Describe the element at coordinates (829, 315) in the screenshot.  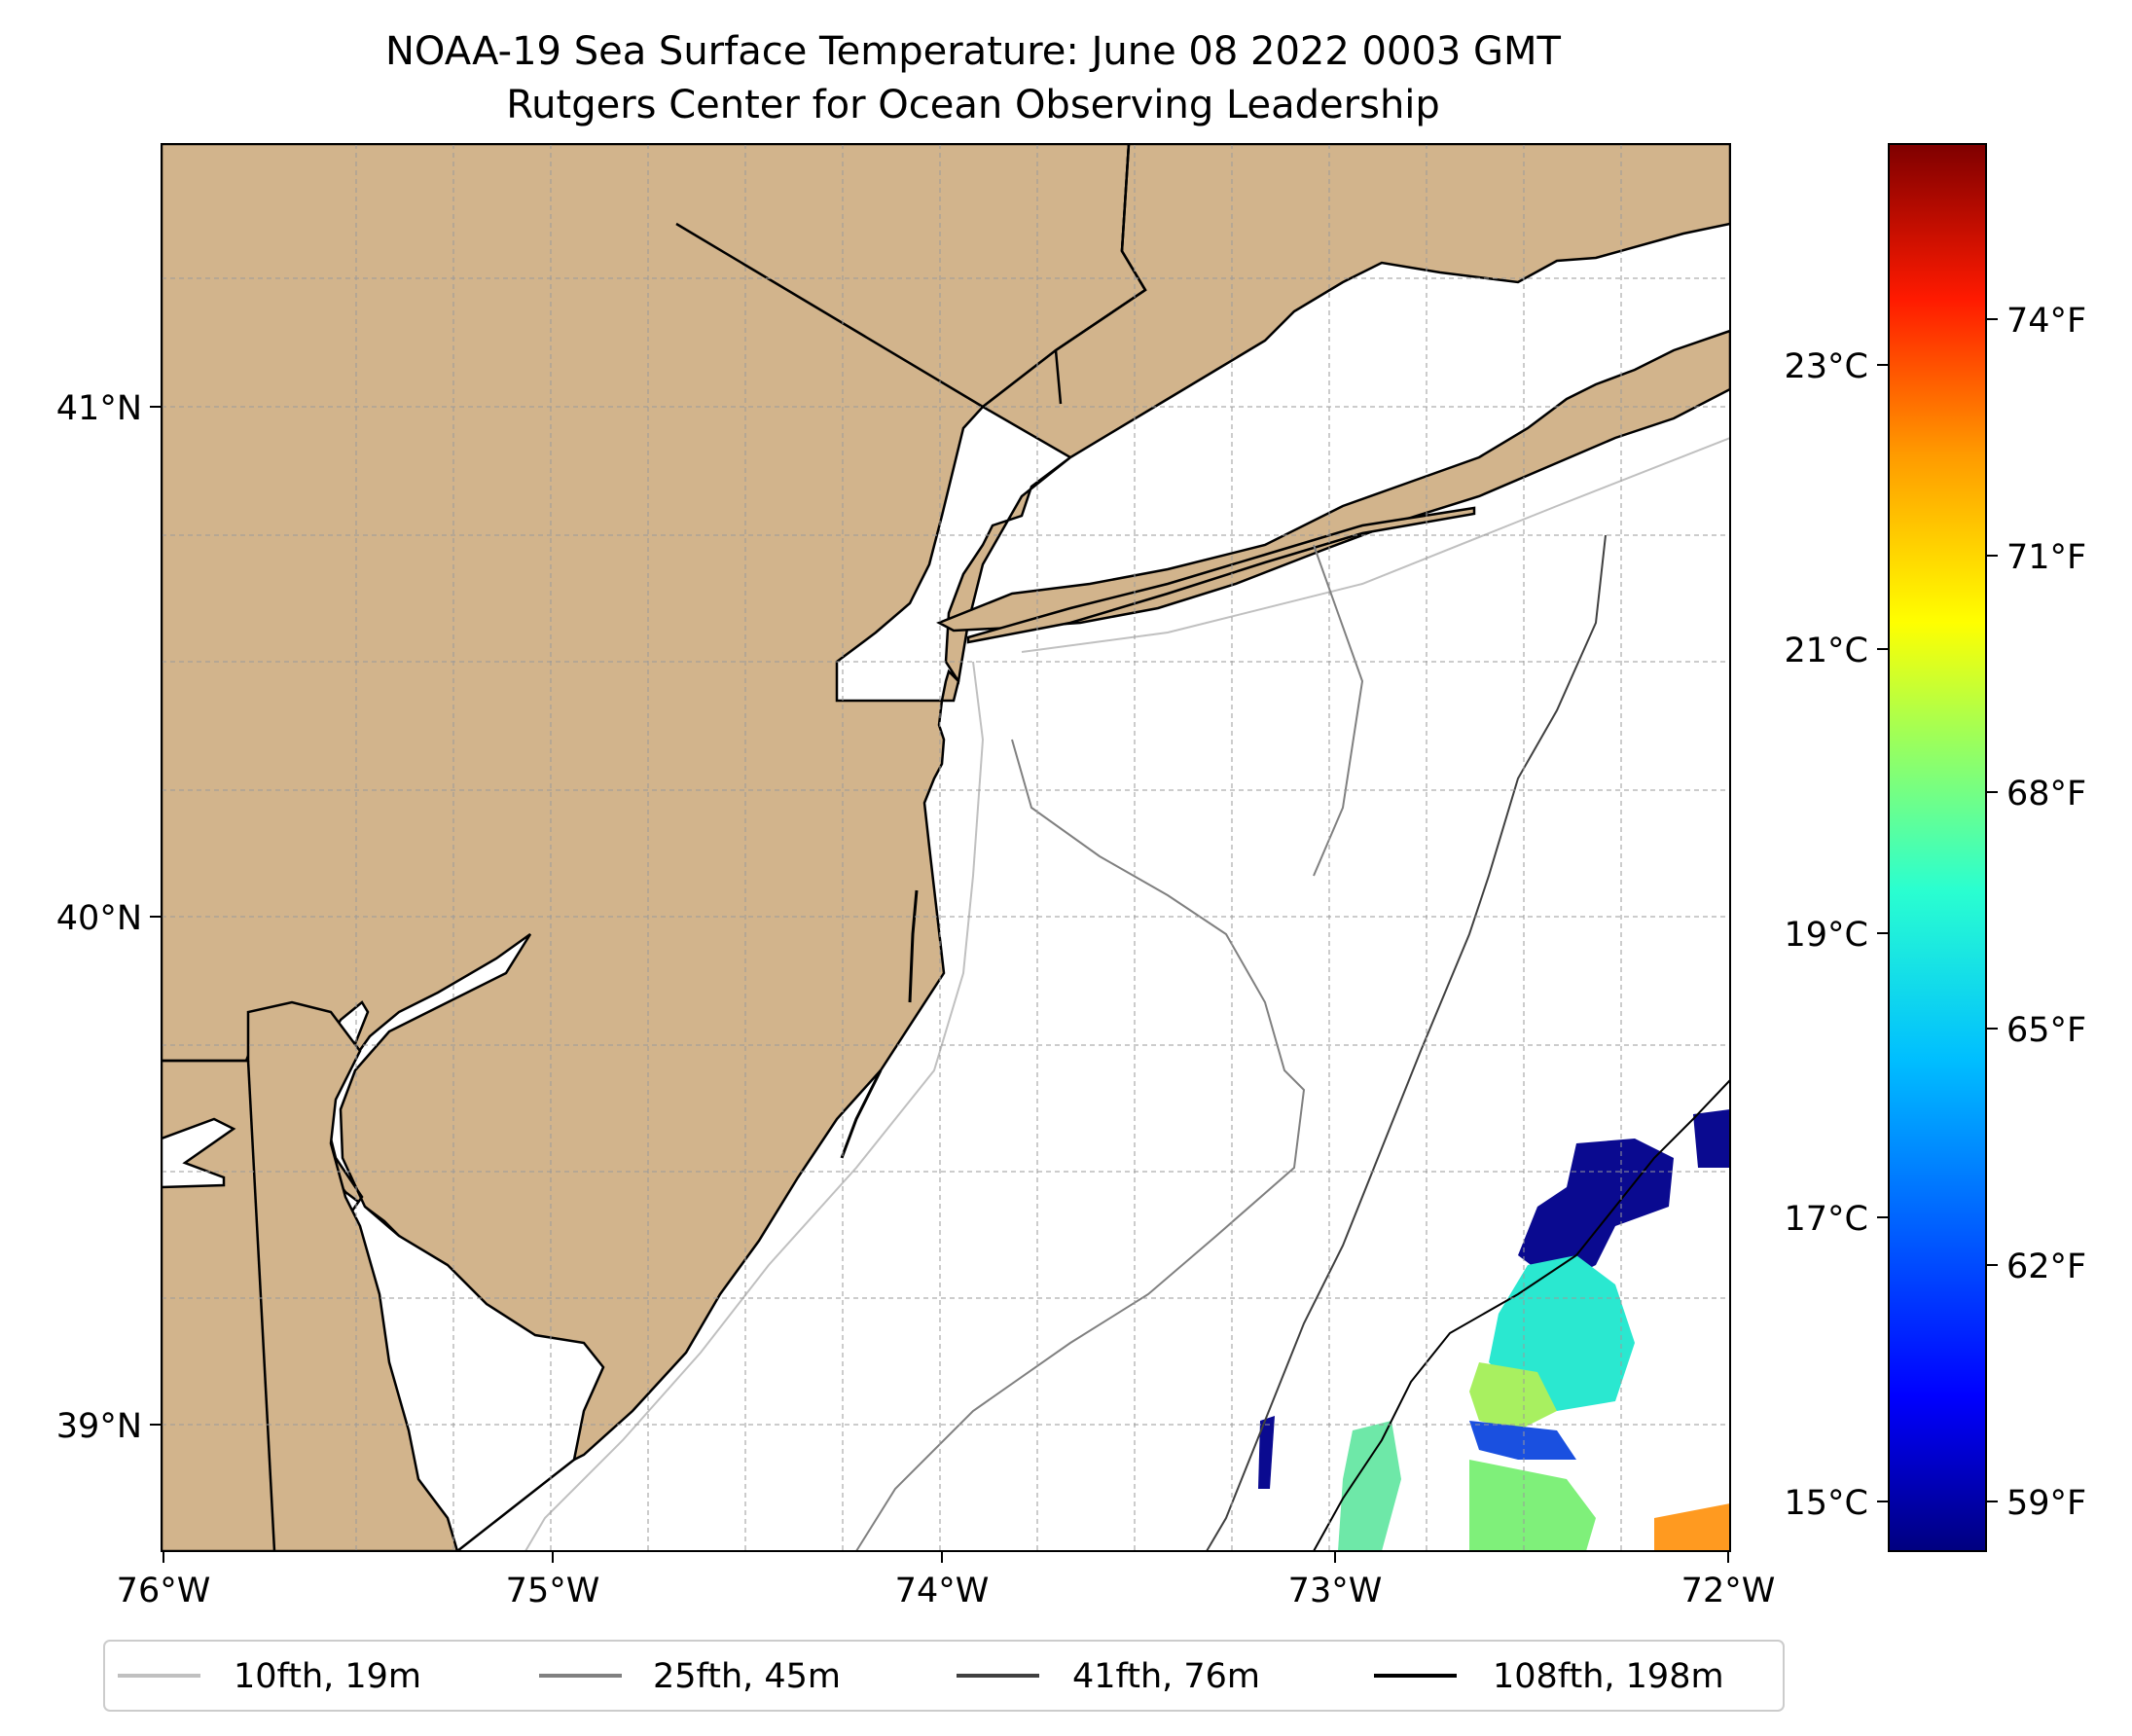
I see `state-border-ny-nj` at that location.